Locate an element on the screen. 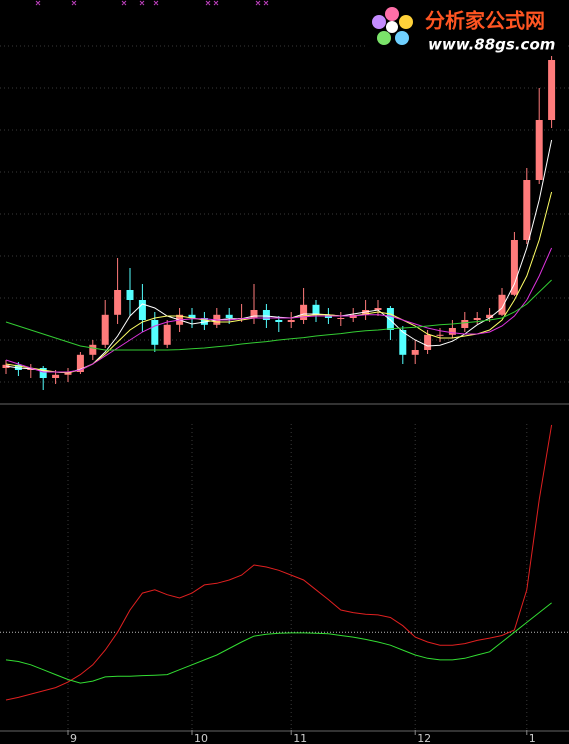  watermark: 分析家公式网 www.88gs.com is located at coordinates (468, 28).